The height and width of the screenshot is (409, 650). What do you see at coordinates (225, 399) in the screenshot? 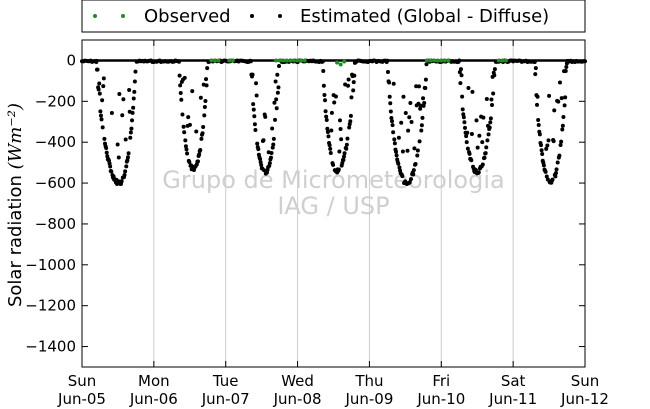
I see `x-tick-label-date: Jun-07` at bounding box center [225, 399].